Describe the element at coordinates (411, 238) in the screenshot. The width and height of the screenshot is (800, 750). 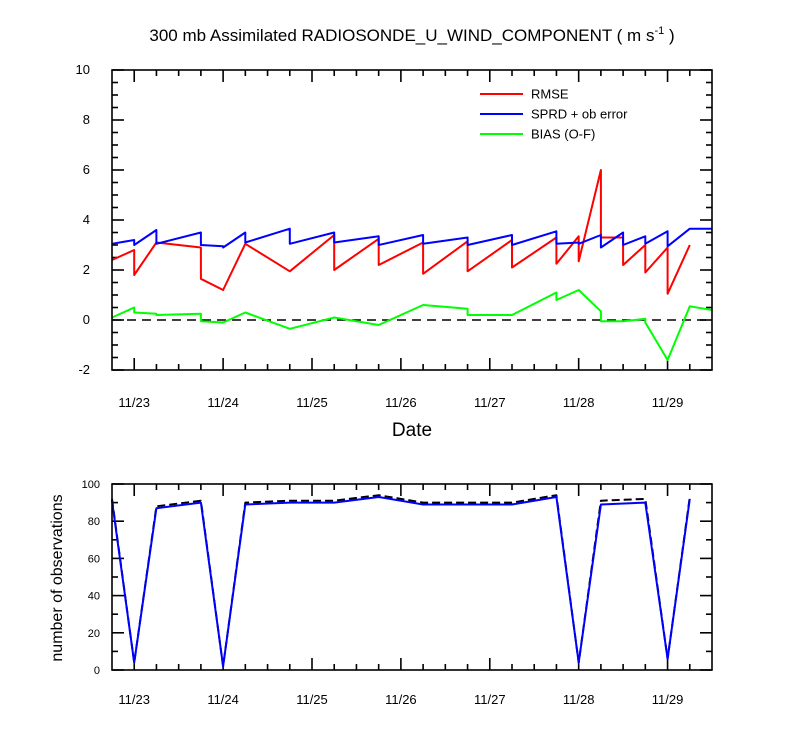
I see `series-line-sprd-ob-error` at that location.